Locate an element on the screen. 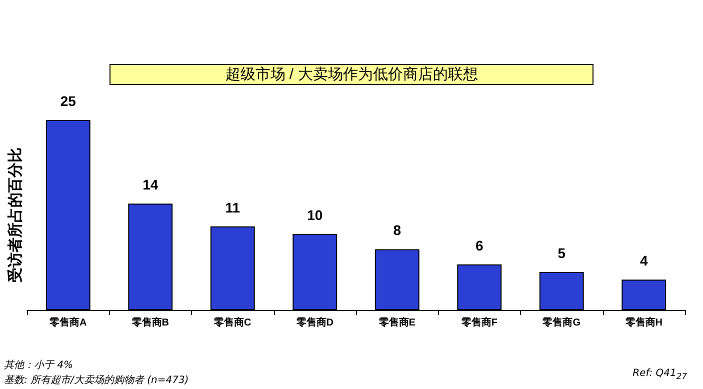  chart-title: 超级市场 / 大卖场作为低价商店的联想 is located at coordinates (351, 74).